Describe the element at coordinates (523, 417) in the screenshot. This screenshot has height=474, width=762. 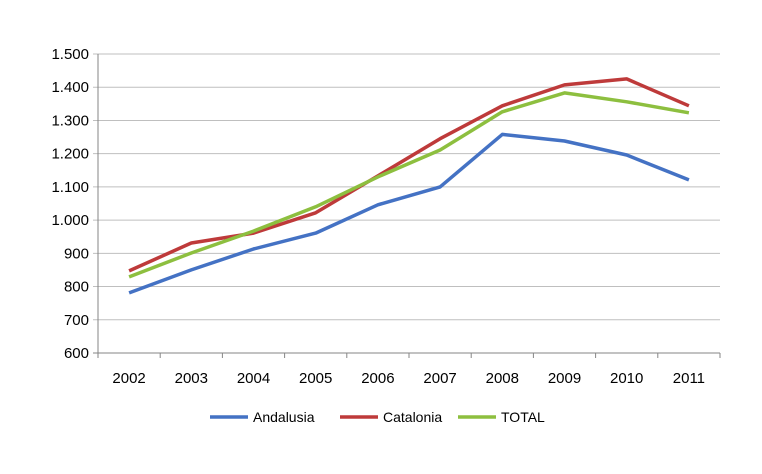
I see `legend-label: TOTAL` at that location.